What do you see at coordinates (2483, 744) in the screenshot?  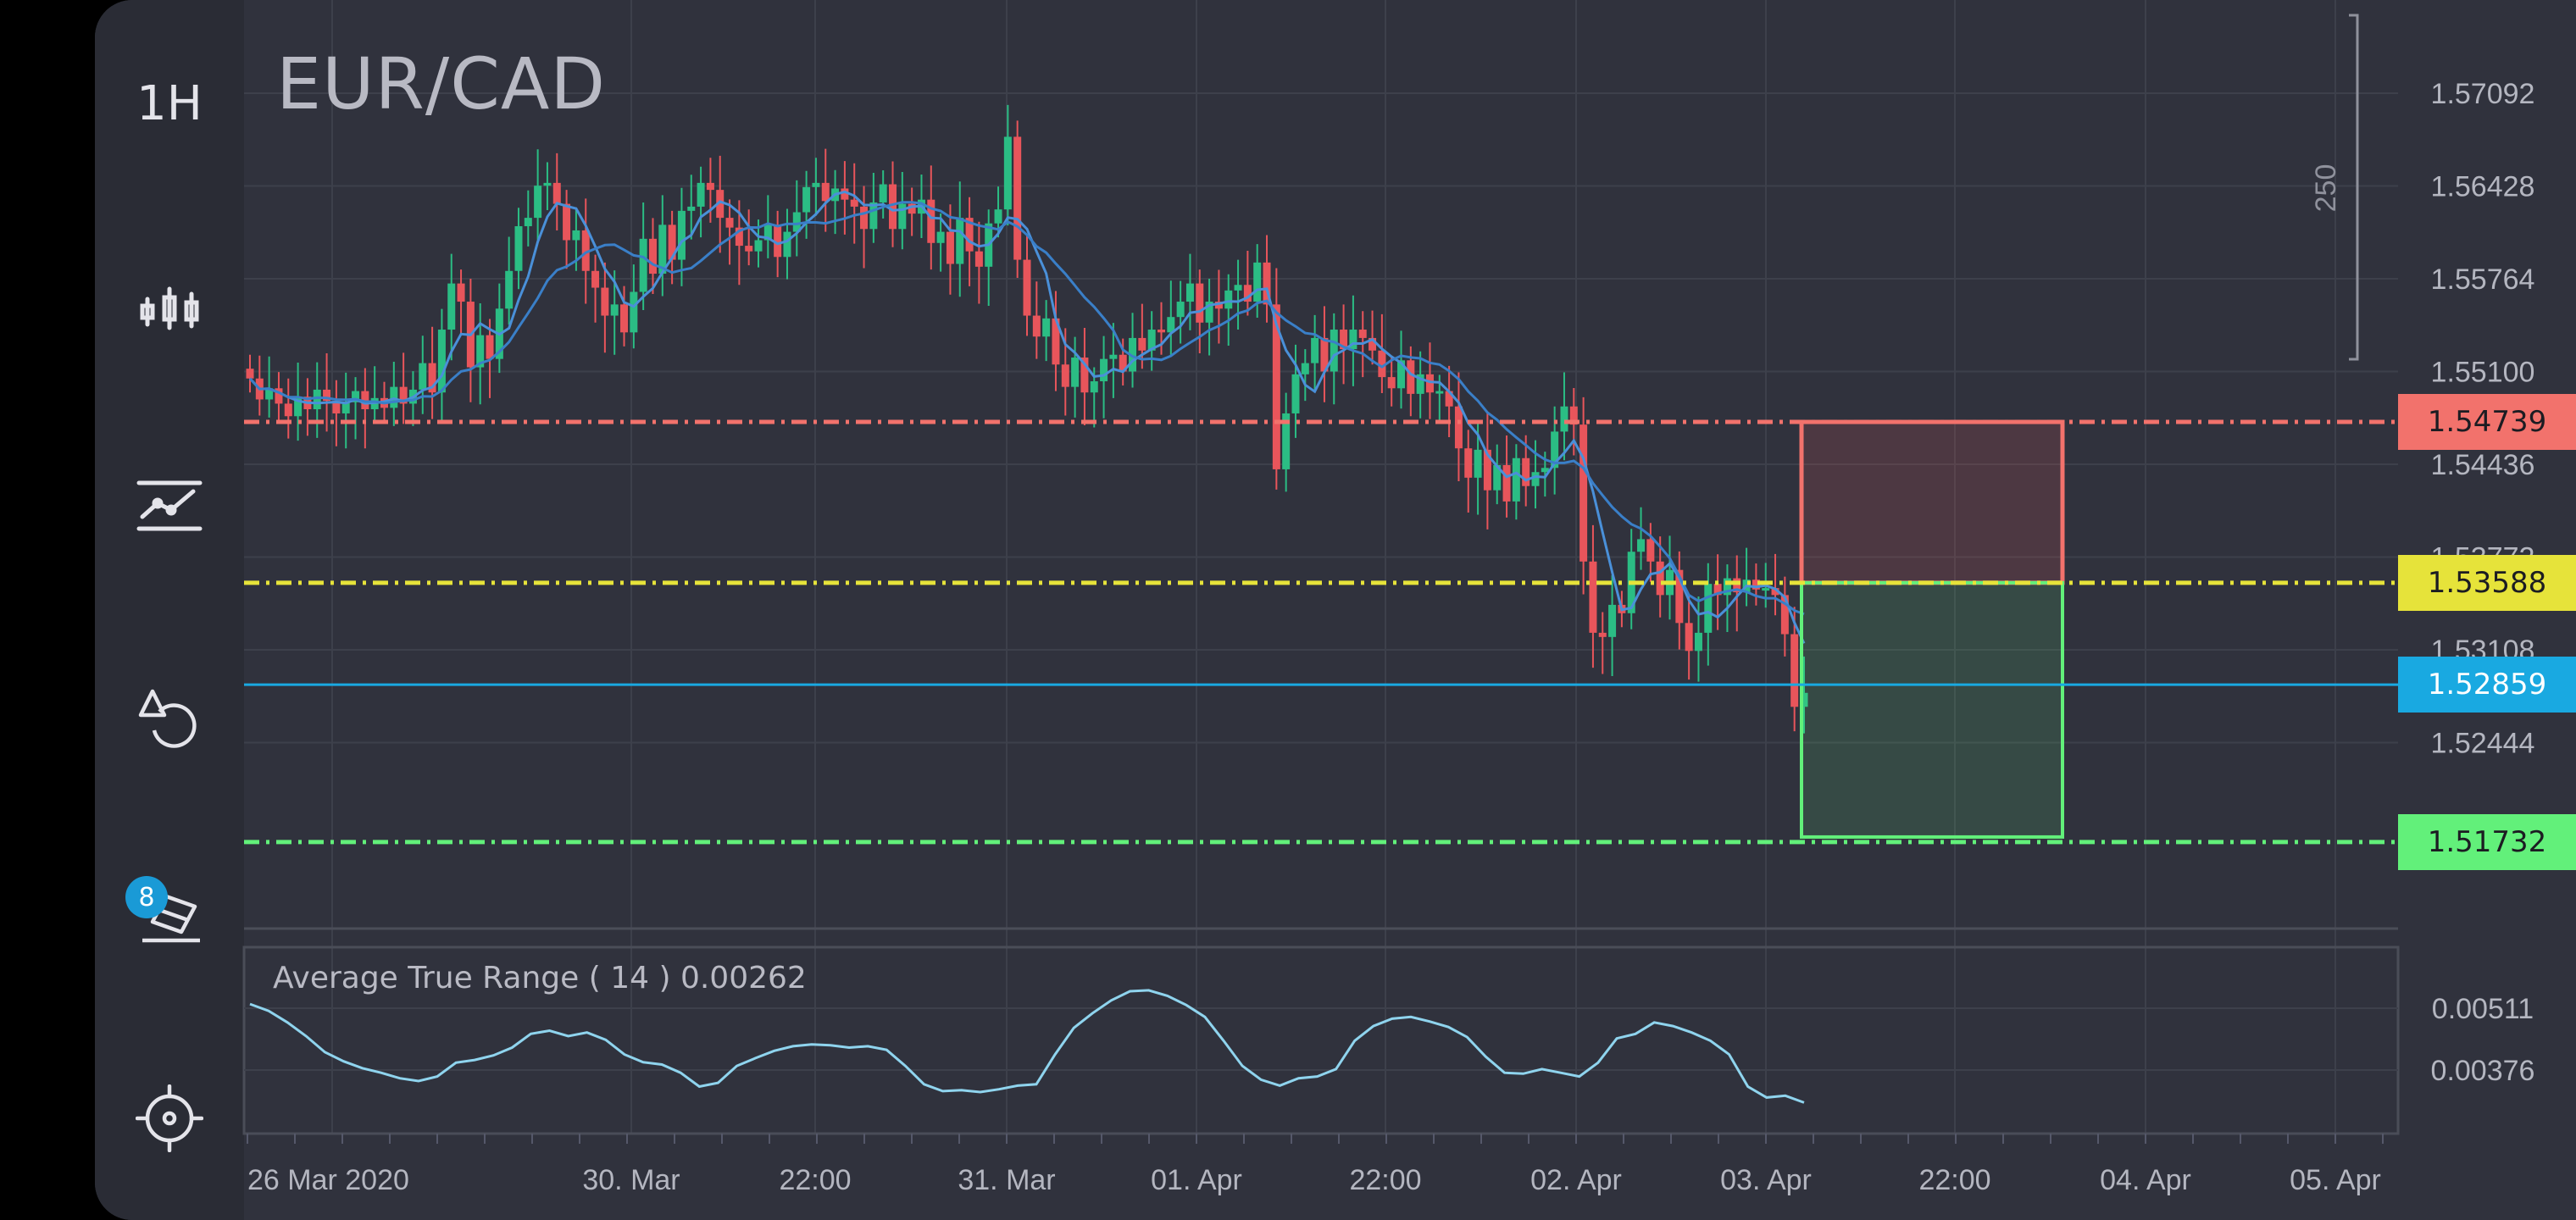 I see `price-axis-label: 1.52444` at bounding box center [2483, 744].